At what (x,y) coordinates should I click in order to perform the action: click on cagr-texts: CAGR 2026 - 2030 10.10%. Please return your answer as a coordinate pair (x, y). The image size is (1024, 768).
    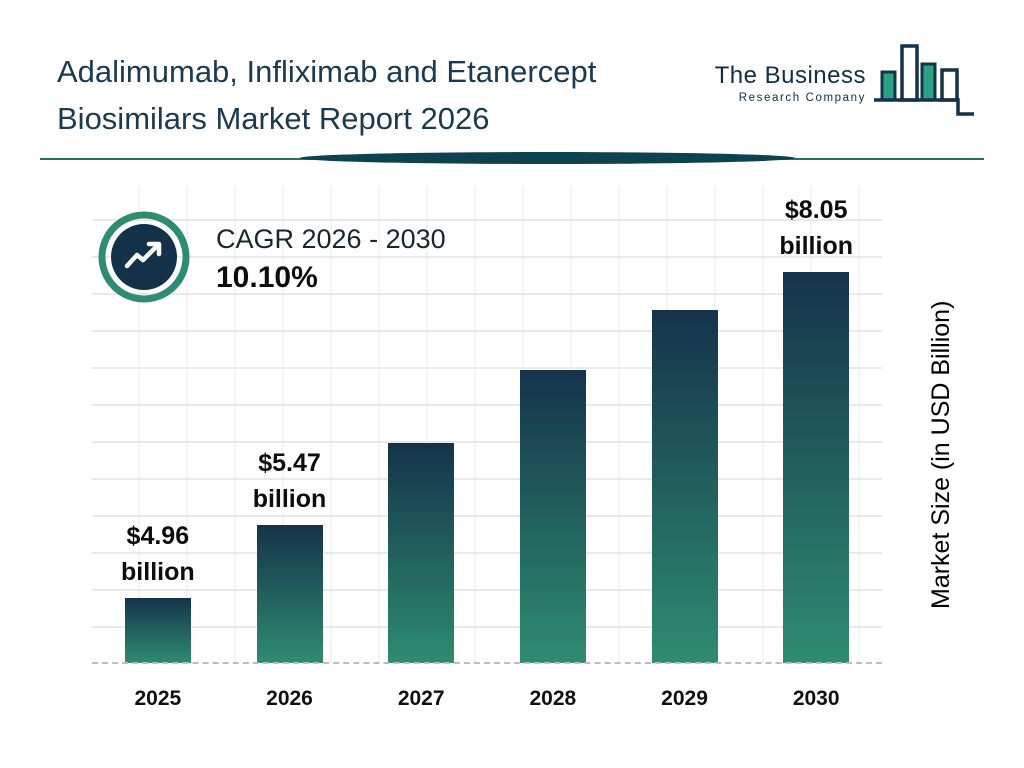
    Looking at the image, I should click on (331, 259).